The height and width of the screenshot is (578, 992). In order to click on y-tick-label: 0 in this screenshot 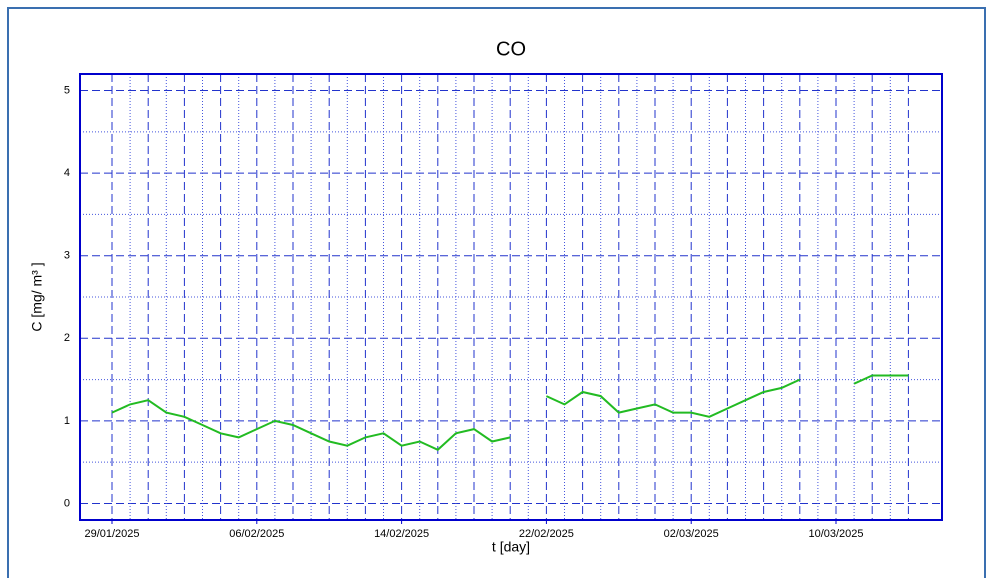, I will do `click(67, 503)`.